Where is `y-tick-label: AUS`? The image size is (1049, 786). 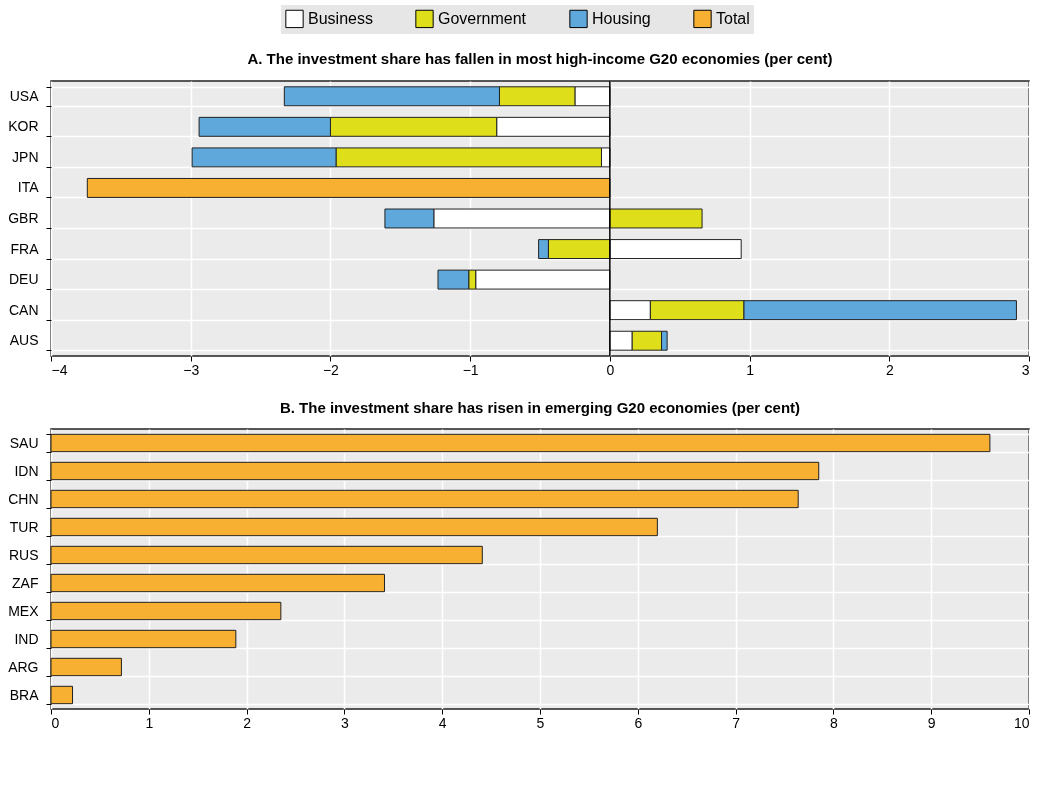
y-tick-label: AUS is located at coordinates (24, 340).